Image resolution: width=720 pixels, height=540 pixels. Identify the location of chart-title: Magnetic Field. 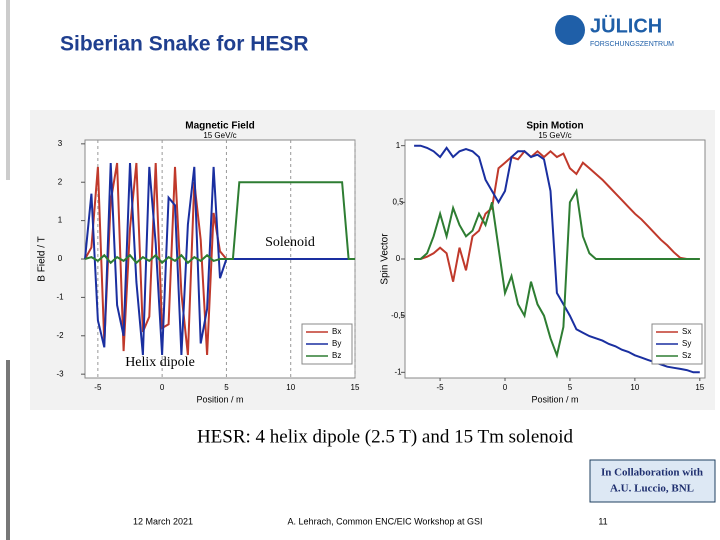
(219, 126).